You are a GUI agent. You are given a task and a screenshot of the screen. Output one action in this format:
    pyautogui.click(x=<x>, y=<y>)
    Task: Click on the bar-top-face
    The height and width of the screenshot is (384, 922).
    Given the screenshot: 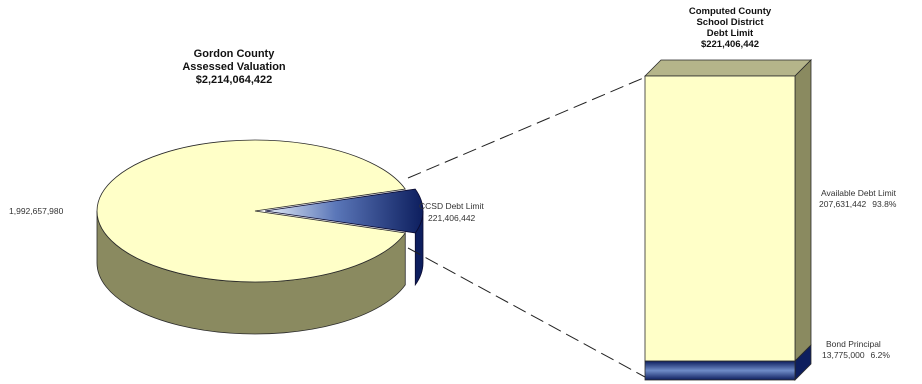 What is the action you would take?
    pyautogui.click(x=728, y=68)
    